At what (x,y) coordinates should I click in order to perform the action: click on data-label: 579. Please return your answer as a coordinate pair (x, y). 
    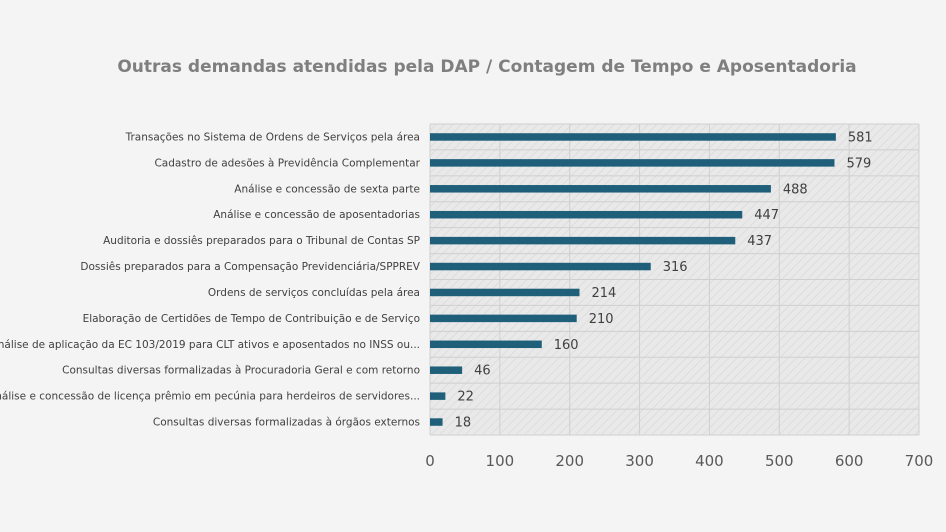
    Looking at the image, I should click on (858, 163).